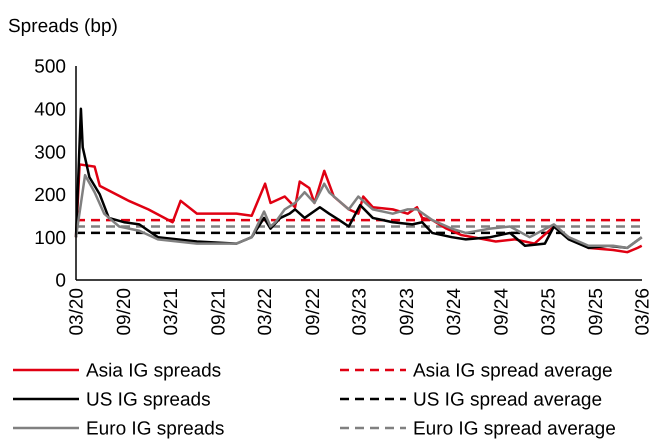 Image resolution: width=659 pixels, height=440 pixels. What do you see at coordinates (148, 400) in the screenshot?
I see `legend-label: US IG spreads` at bounding box center [148, 400].